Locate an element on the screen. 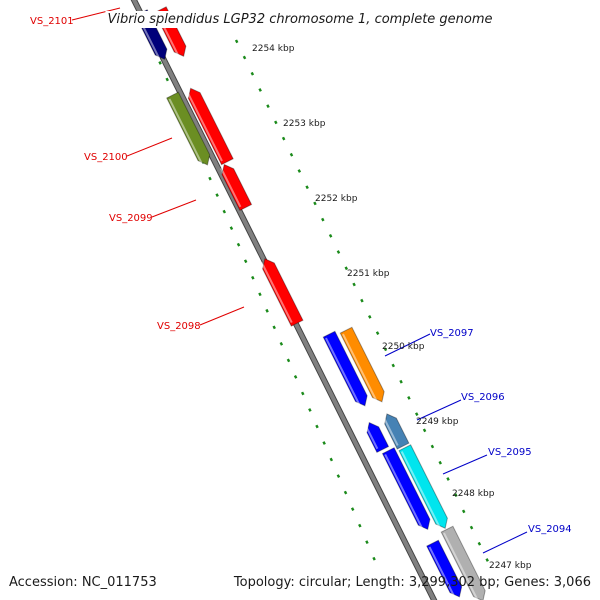 The width and height of the screenshot is (600, 600). gene-vs-2098-red is located at coordinates (282, 292).